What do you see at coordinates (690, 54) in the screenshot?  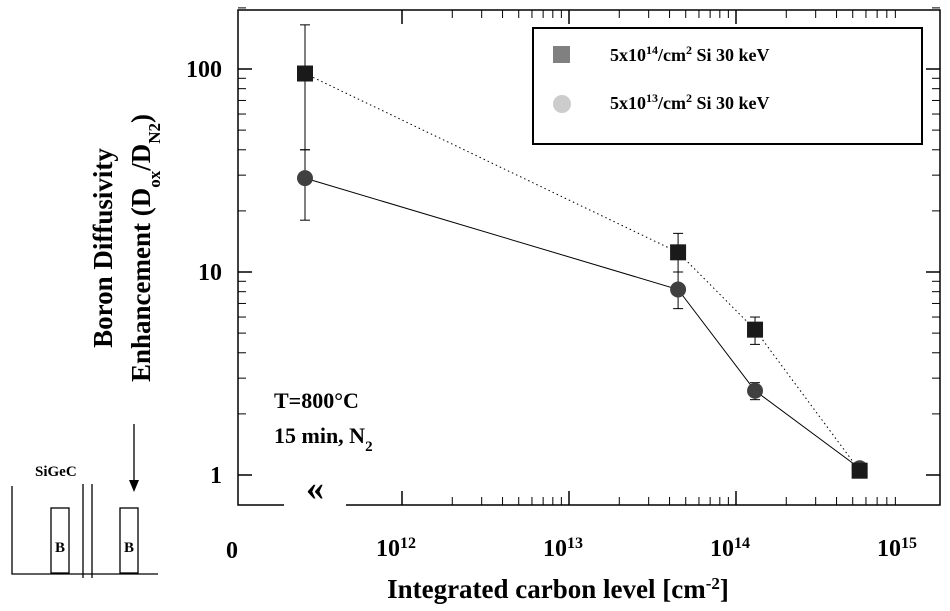 I see `legend-label-series-1: 5x1014/cm2 Si 30 keV` at bounding box center [690, 54].